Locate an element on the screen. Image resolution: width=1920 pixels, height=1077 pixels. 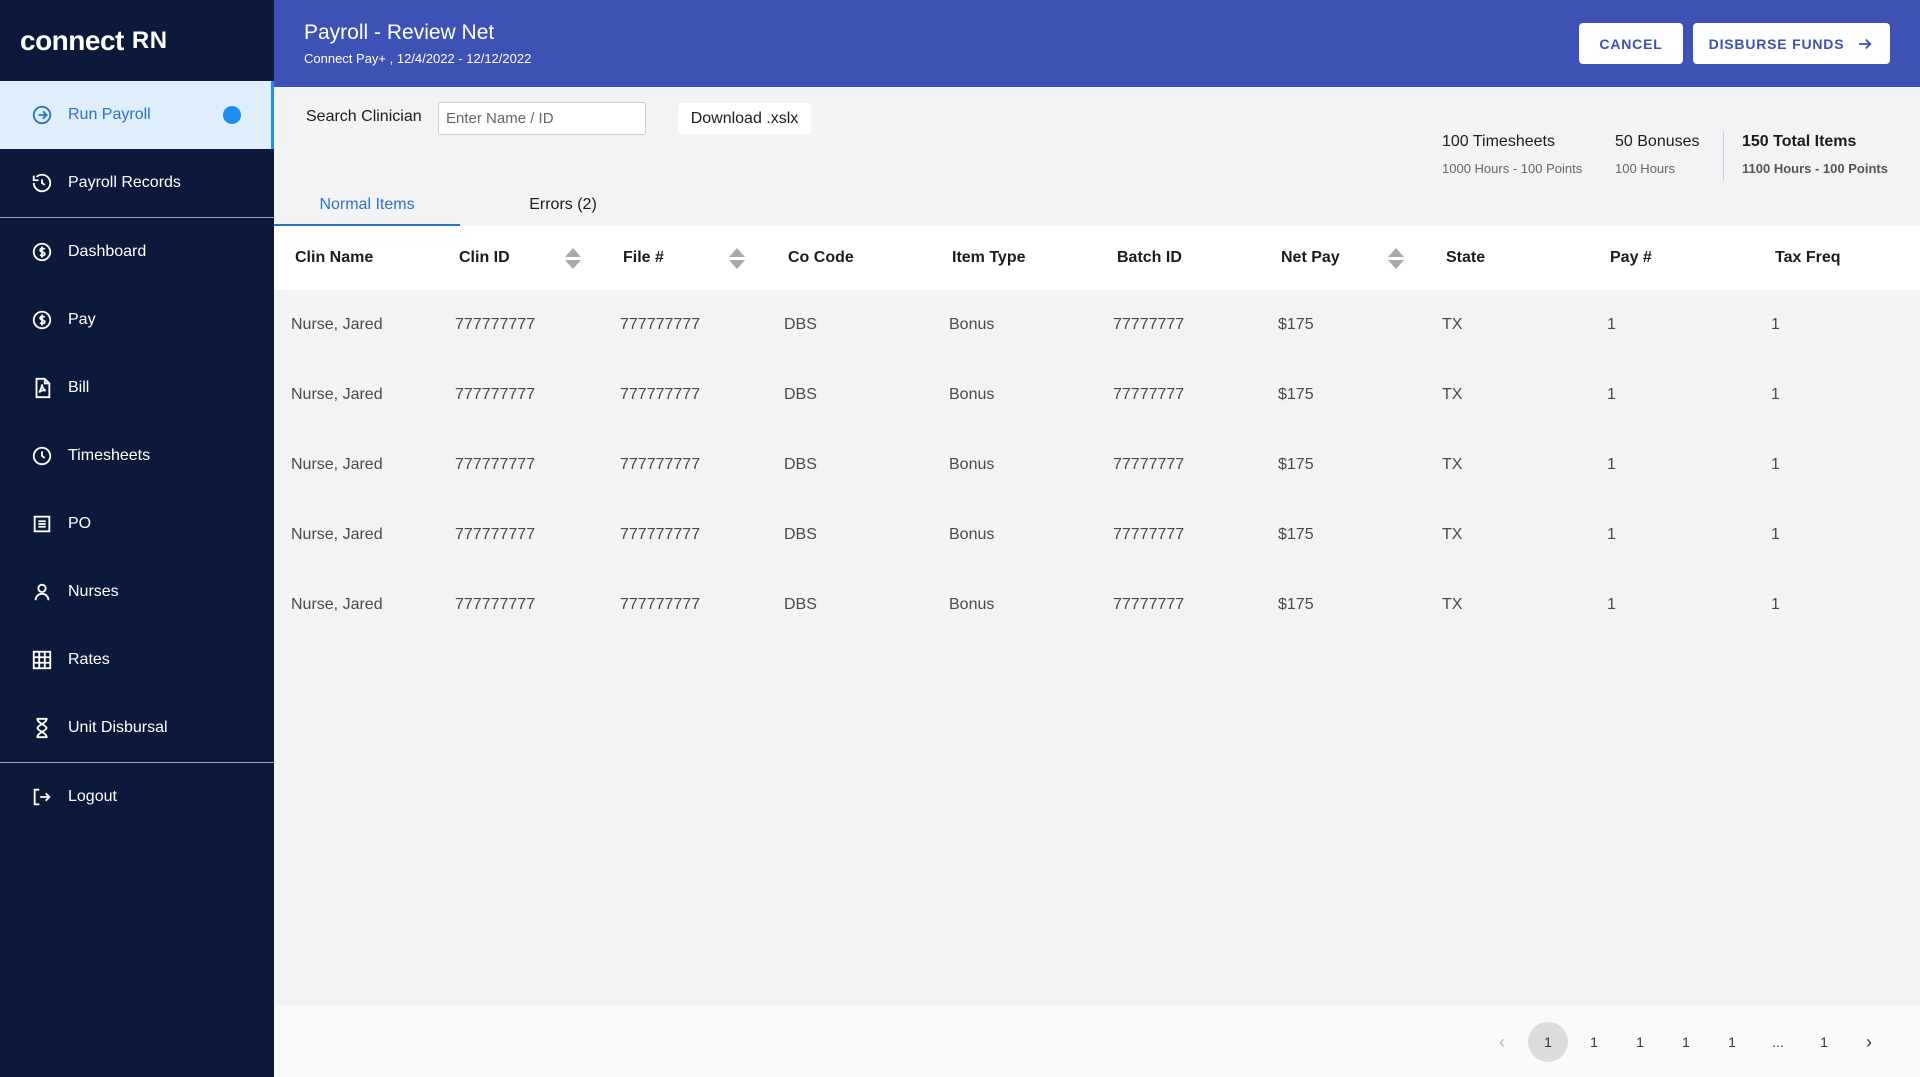
cancel-button: CANCEL is located at coordinates (1631, 43).